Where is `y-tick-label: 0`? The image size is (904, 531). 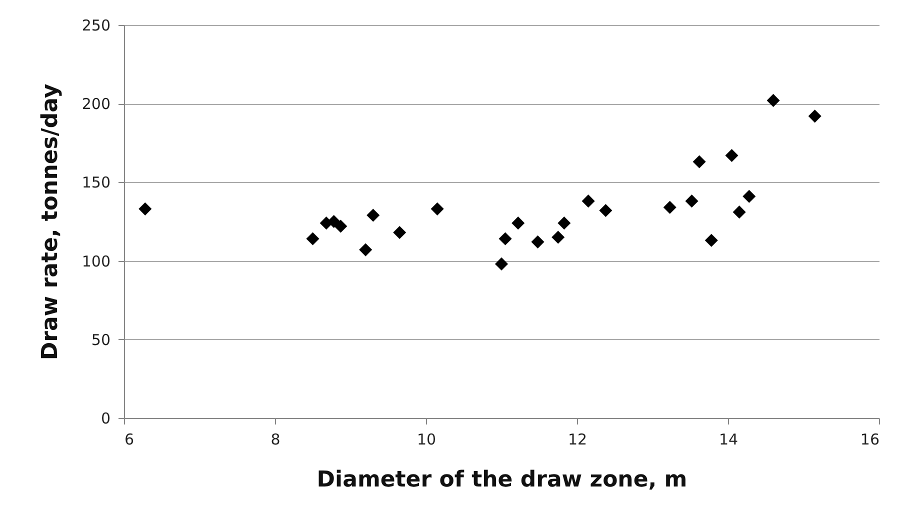
y-tick-label: 0 is located at coordinates (105, 419).